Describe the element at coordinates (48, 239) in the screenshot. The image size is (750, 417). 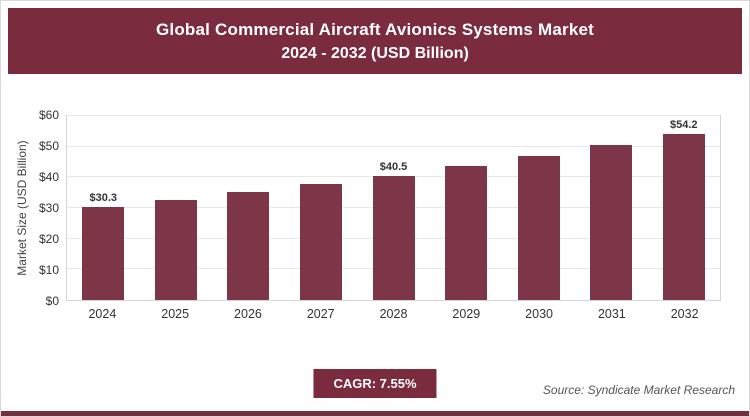
I see `y-tick-label: $20` at that location.